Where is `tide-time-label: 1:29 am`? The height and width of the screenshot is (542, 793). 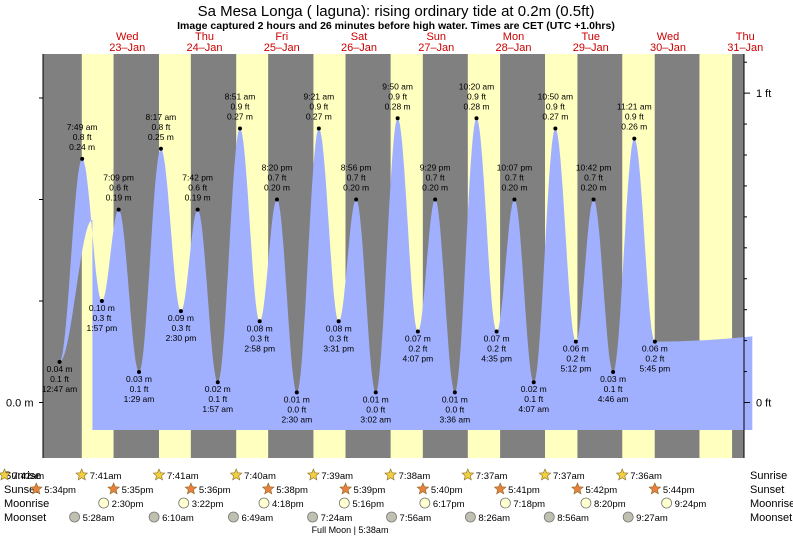 tide-time-label: 1:29 am is located at coordinates (139, 399).